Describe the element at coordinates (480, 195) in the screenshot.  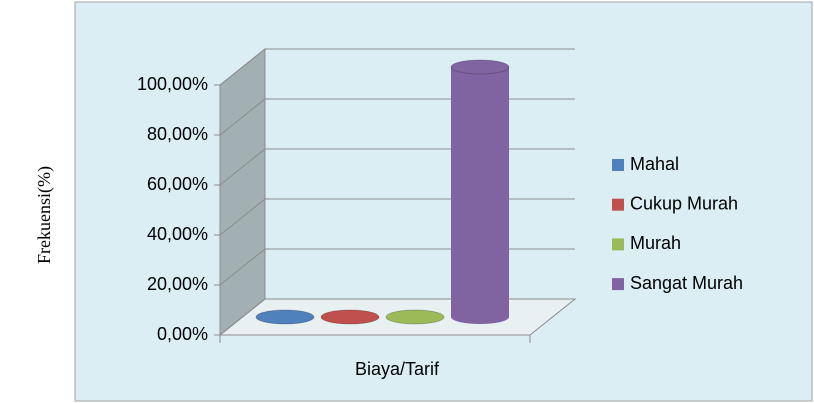
I see `cylinder` at that location.